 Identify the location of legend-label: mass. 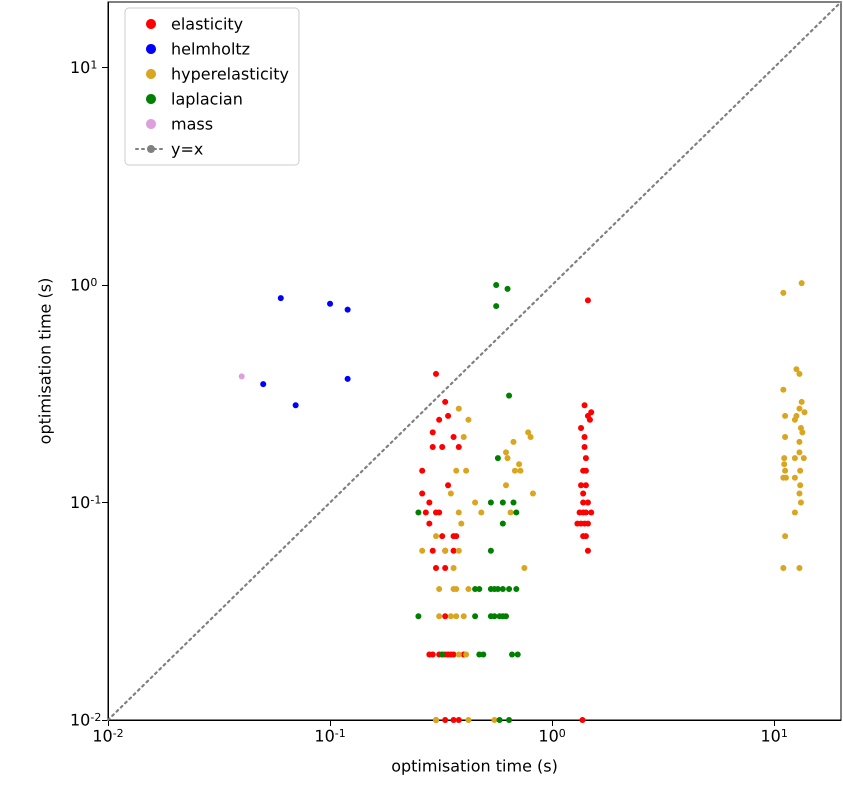
(192, 124).